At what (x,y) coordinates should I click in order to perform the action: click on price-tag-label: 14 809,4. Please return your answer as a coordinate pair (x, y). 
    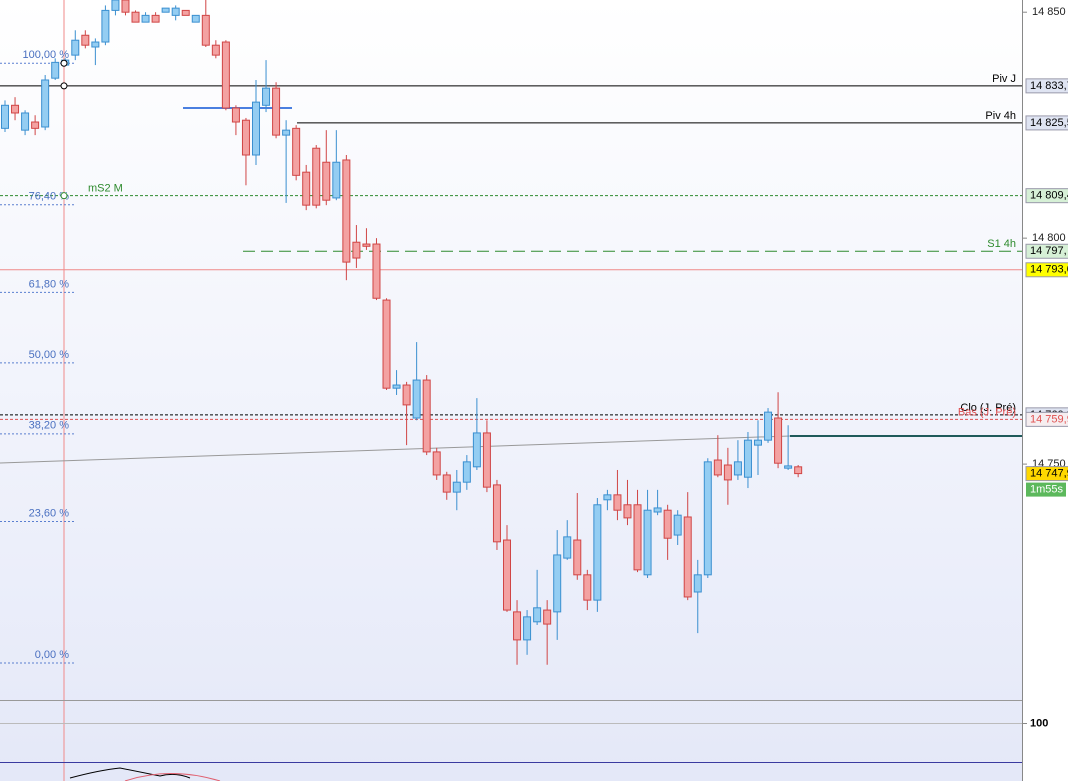
    Looking at the image, I should click on (1049, 196).